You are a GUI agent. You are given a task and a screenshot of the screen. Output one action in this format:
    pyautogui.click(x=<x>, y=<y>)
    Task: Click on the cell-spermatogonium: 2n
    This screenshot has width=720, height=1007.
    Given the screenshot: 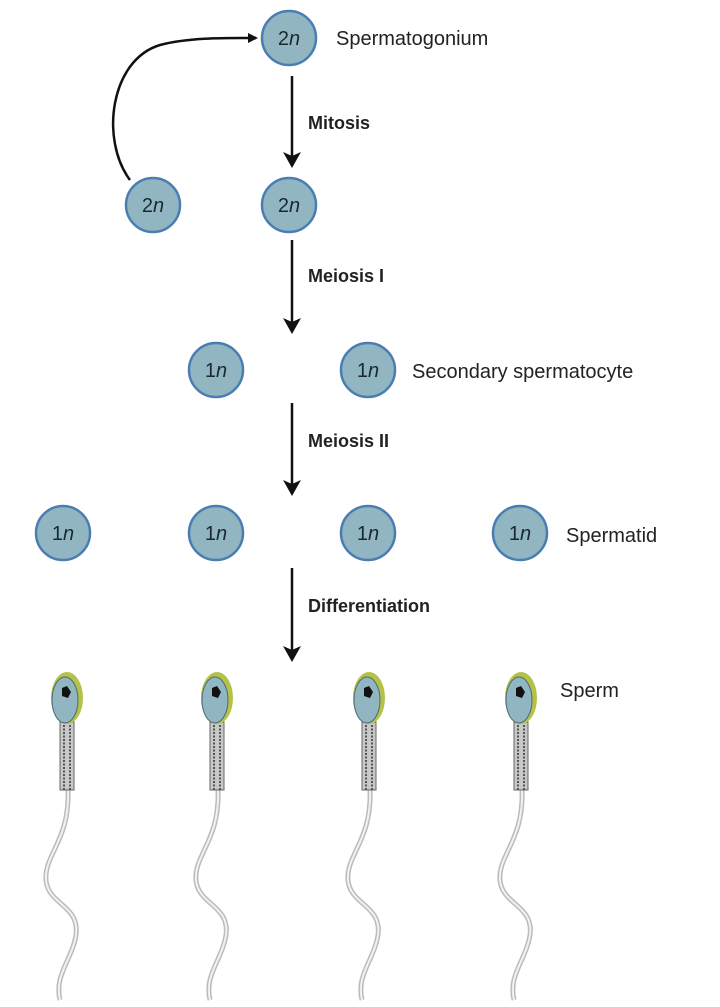 What is the action you would take?
    pyautogui.click(x=289, y=38)
    